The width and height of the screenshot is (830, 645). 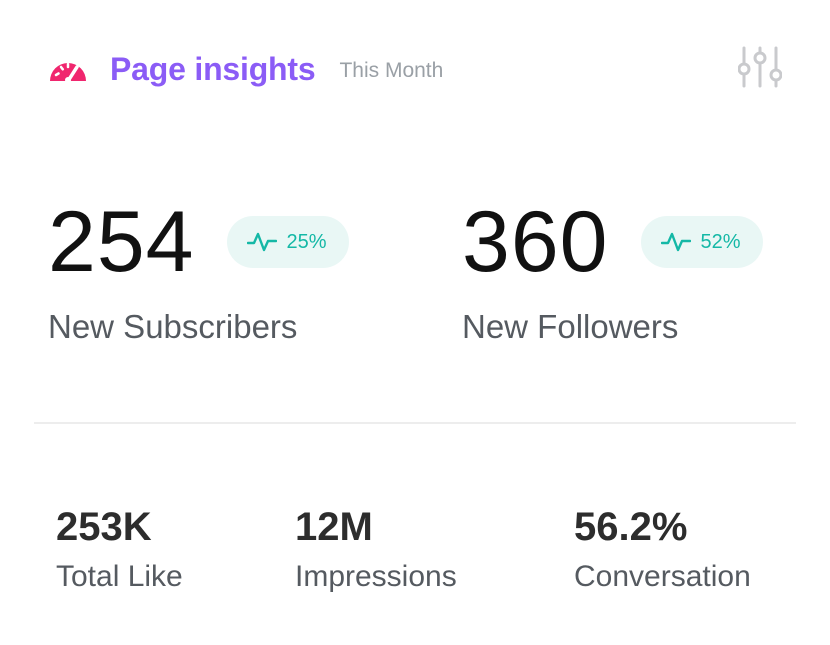 I want to click on period-label: This Month, so click(x=391, y=70).